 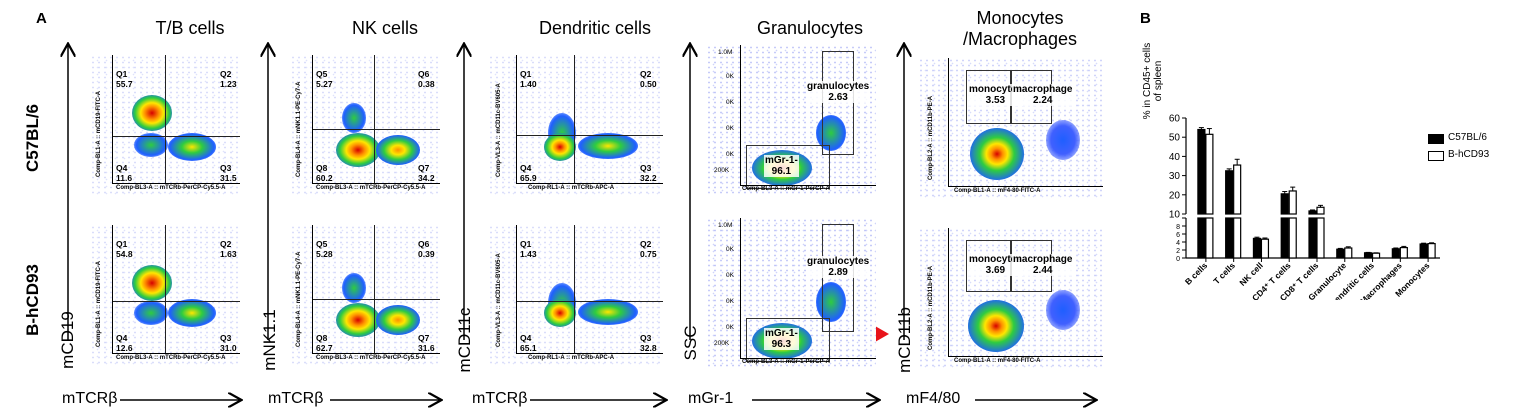 What do you see at coordinates (90, 398) in the screenshot?
I see `x-axis-label-1: mTCRβ` at bounding box center [90, 398].